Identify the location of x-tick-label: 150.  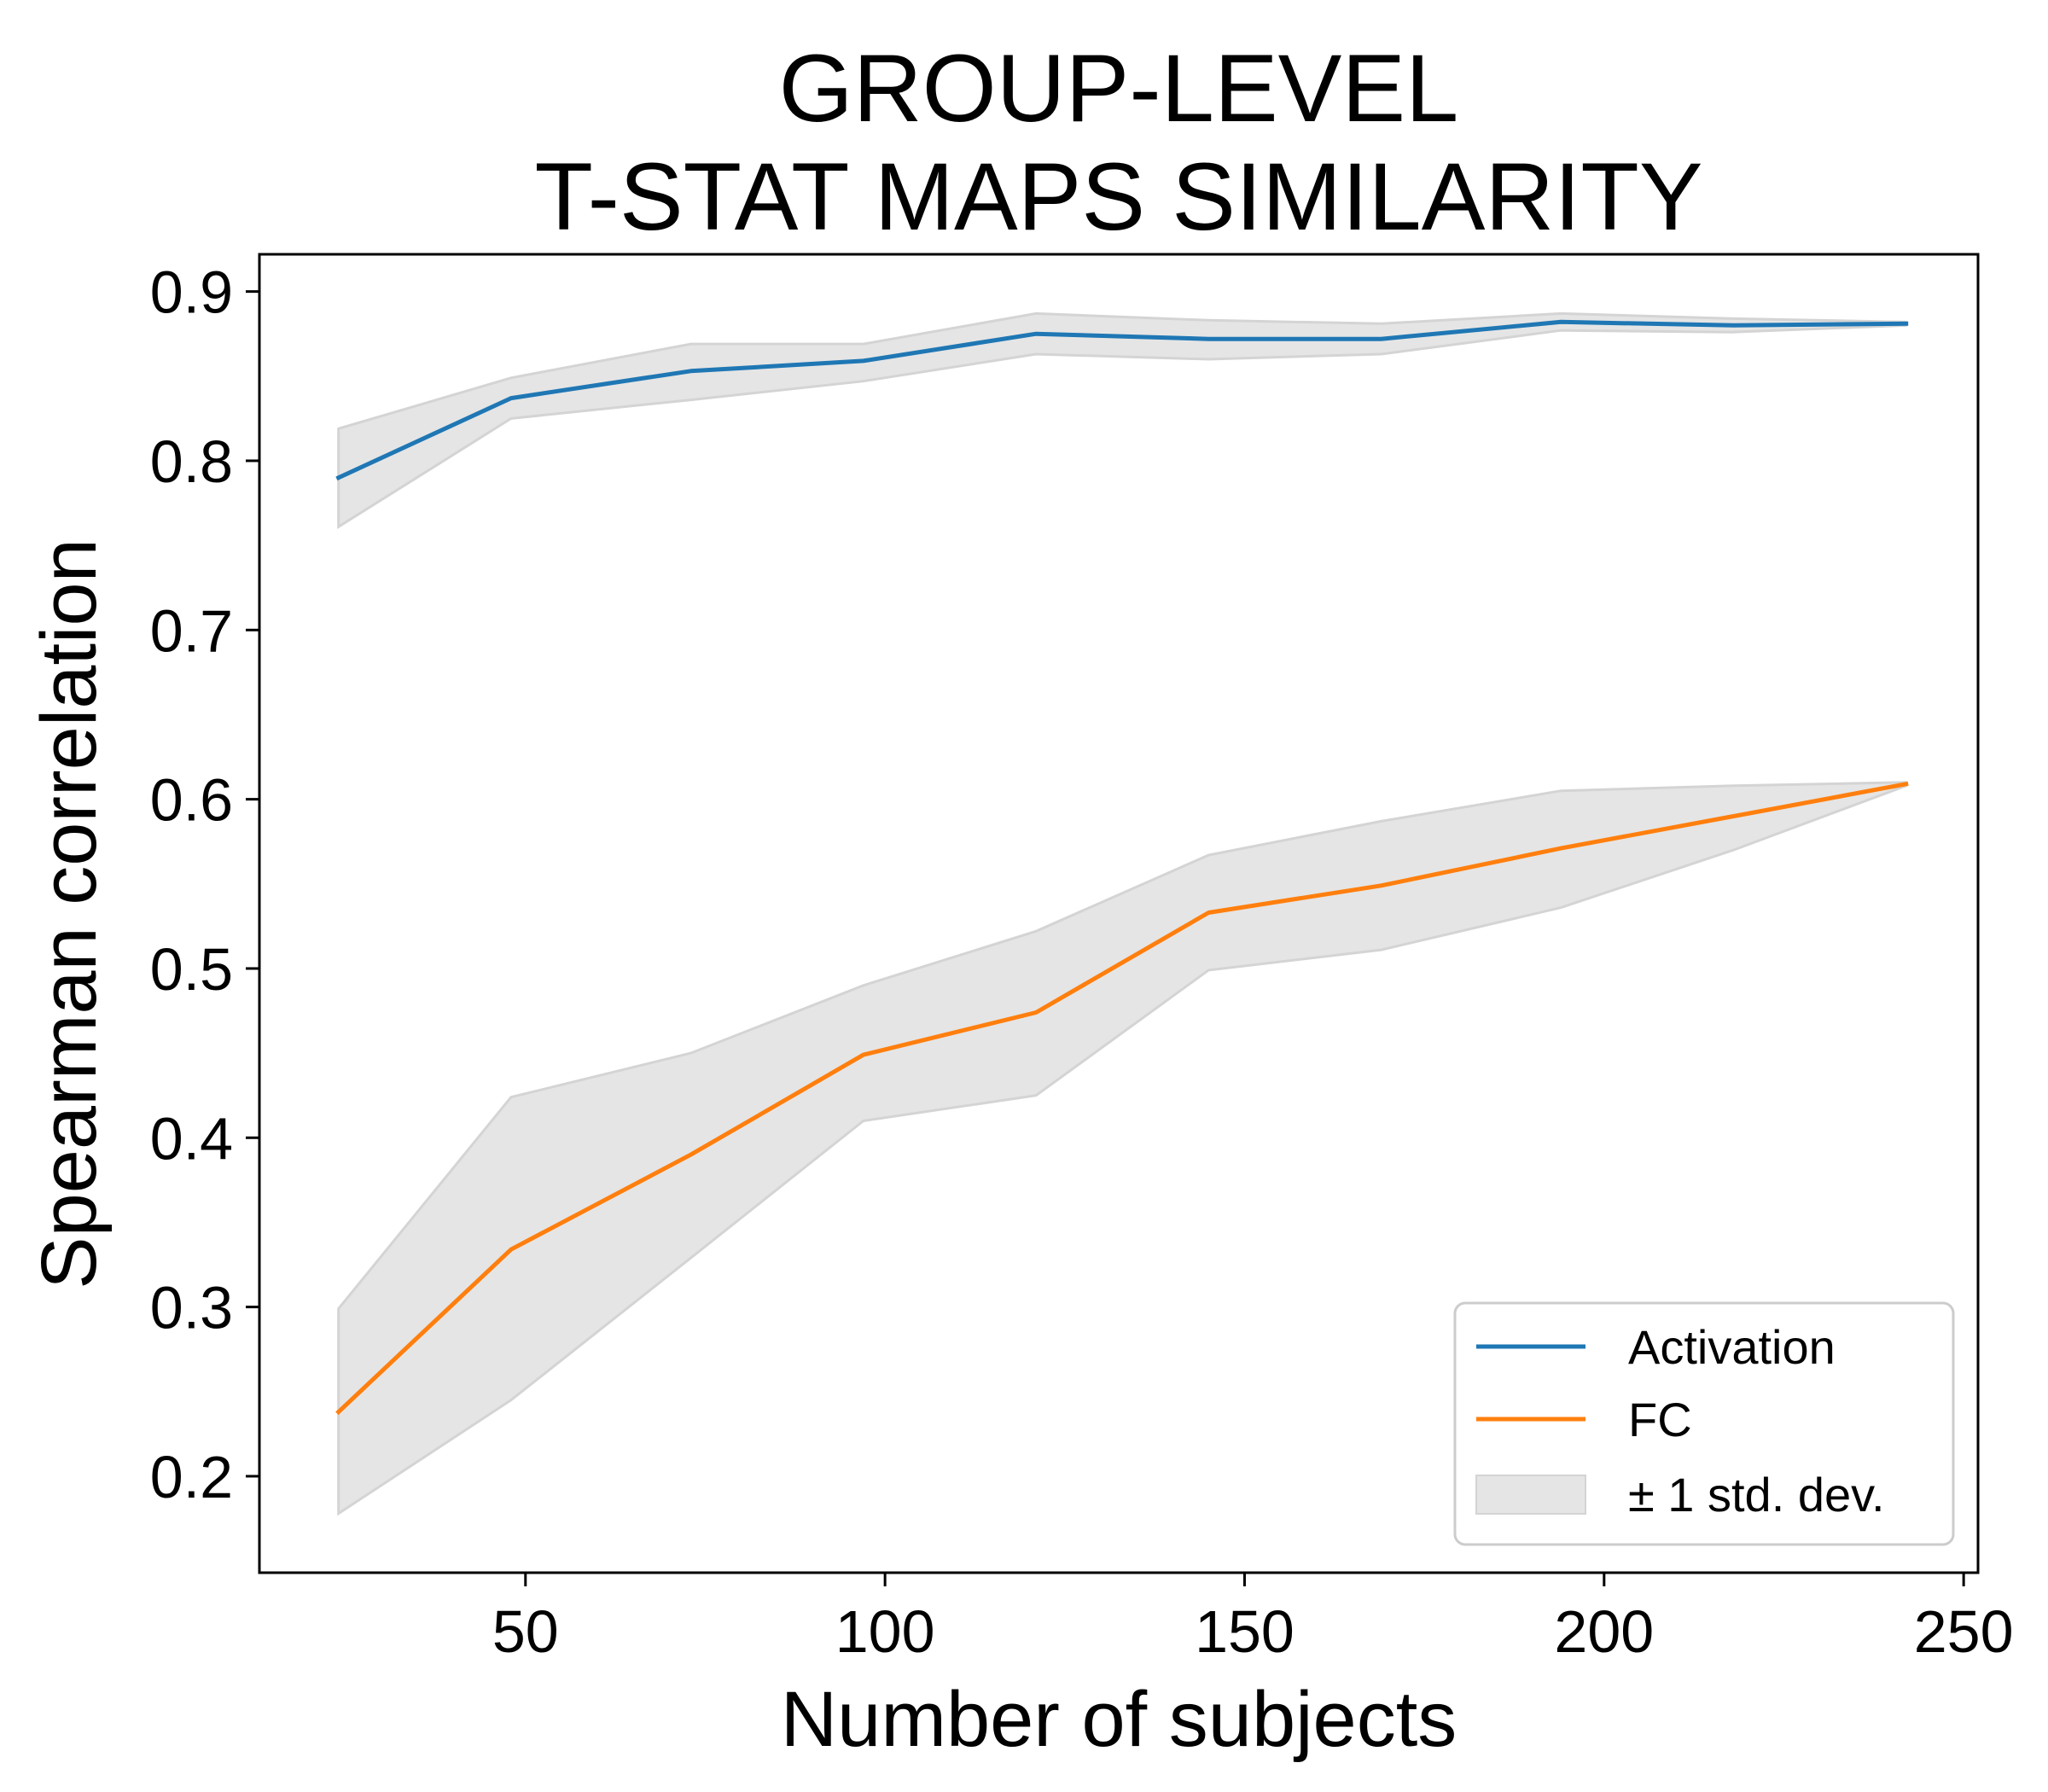
(1245, 1631).